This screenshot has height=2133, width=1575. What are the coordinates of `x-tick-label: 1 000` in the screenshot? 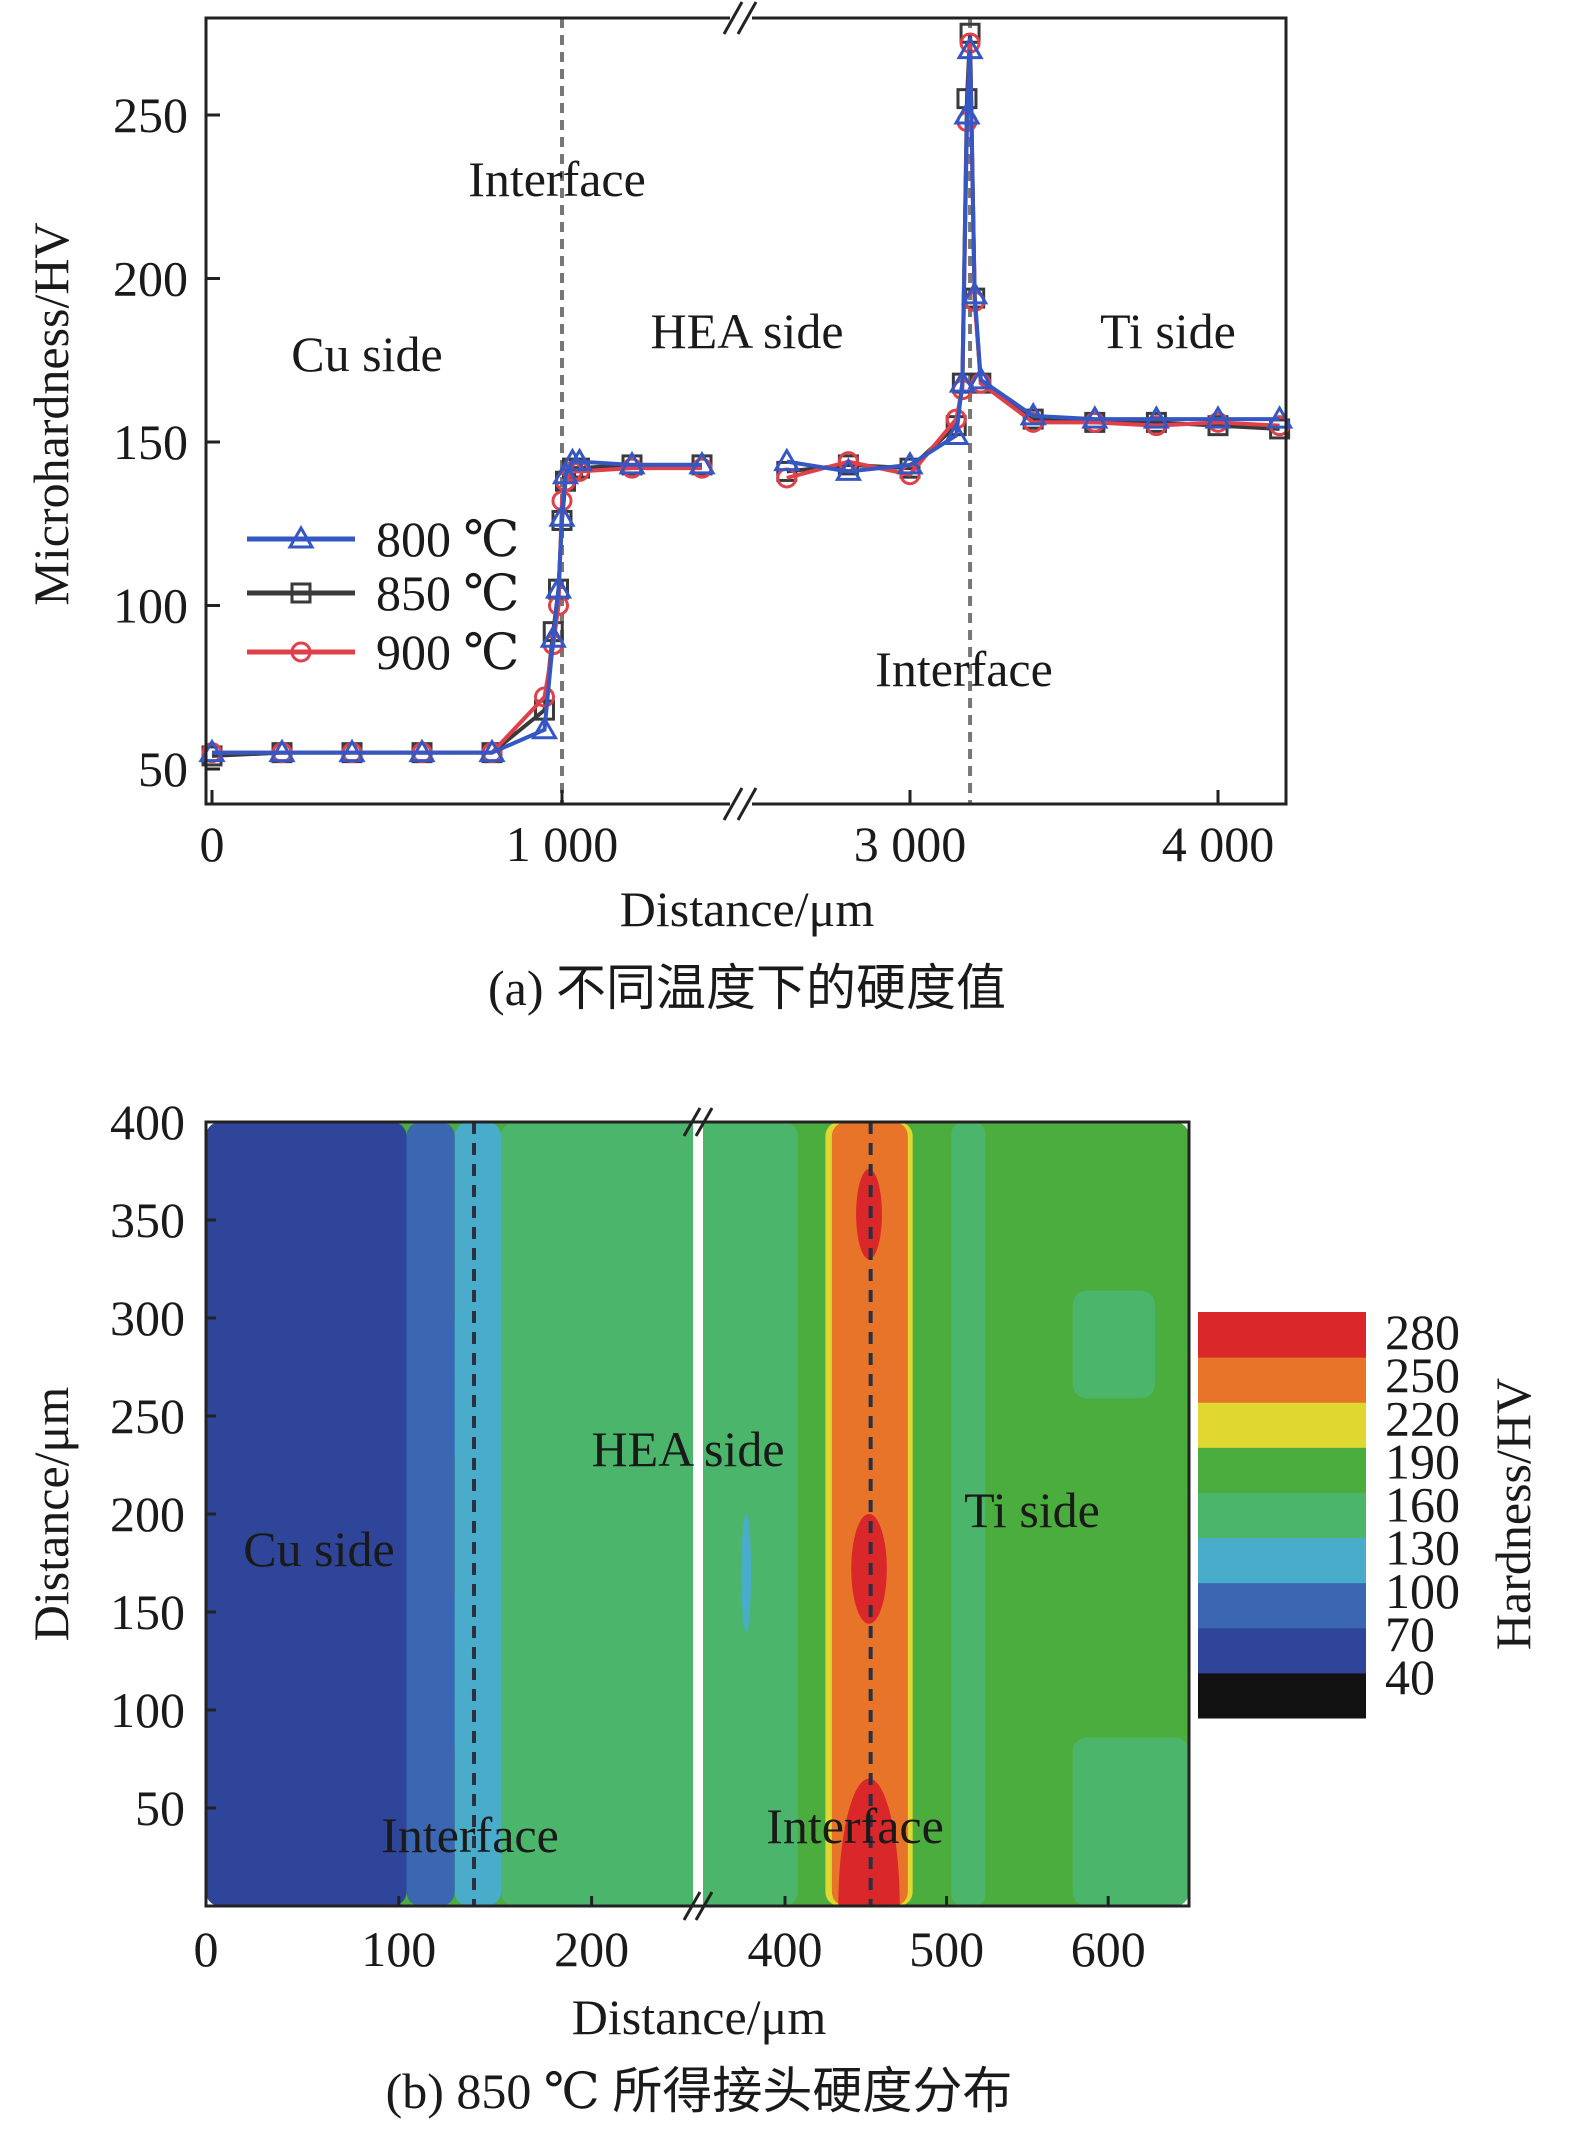 It's located at (562, 844).